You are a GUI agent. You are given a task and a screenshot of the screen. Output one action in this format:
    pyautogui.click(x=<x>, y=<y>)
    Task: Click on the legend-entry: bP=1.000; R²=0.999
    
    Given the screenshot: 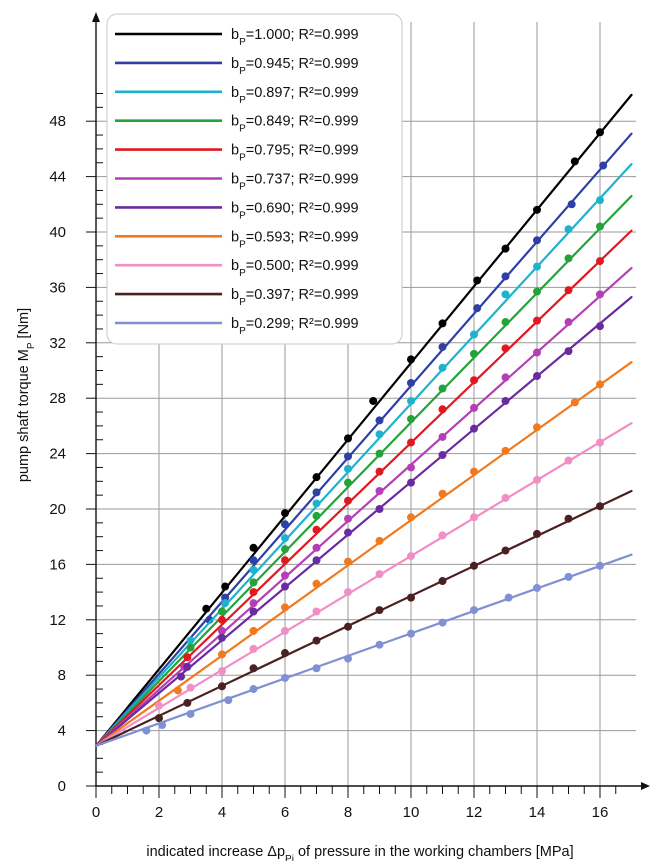 What is the action you would take?
    pyautogui.click(x=237, y=37)
    